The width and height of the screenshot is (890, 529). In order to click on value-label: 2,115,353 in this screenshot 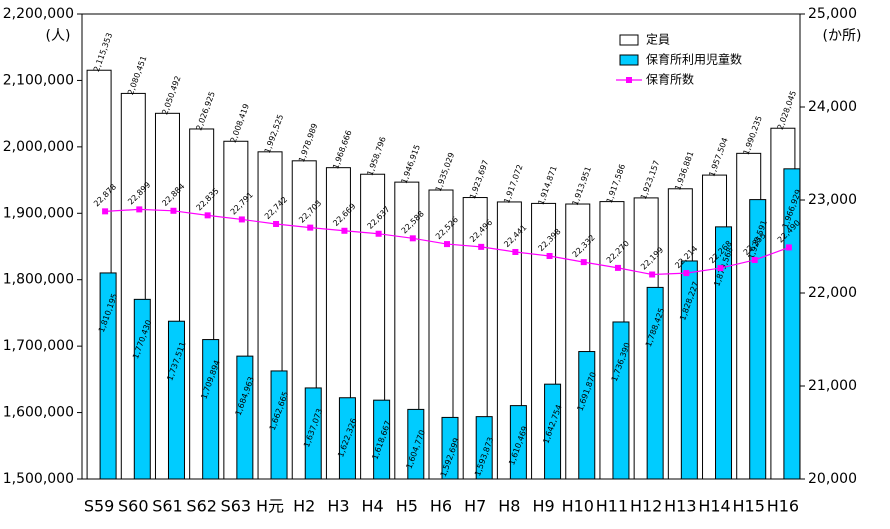, I will do `click(103, 52)`.